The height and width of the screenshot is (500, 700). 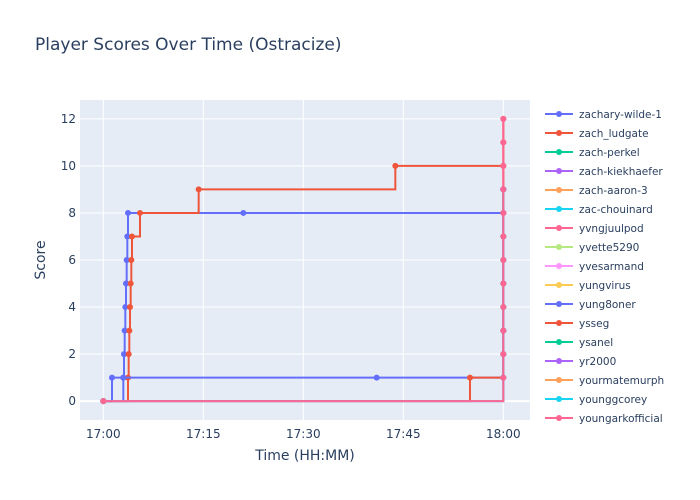 I want to click on legend-item: zach_ludgate, so click(x=597, y=134).